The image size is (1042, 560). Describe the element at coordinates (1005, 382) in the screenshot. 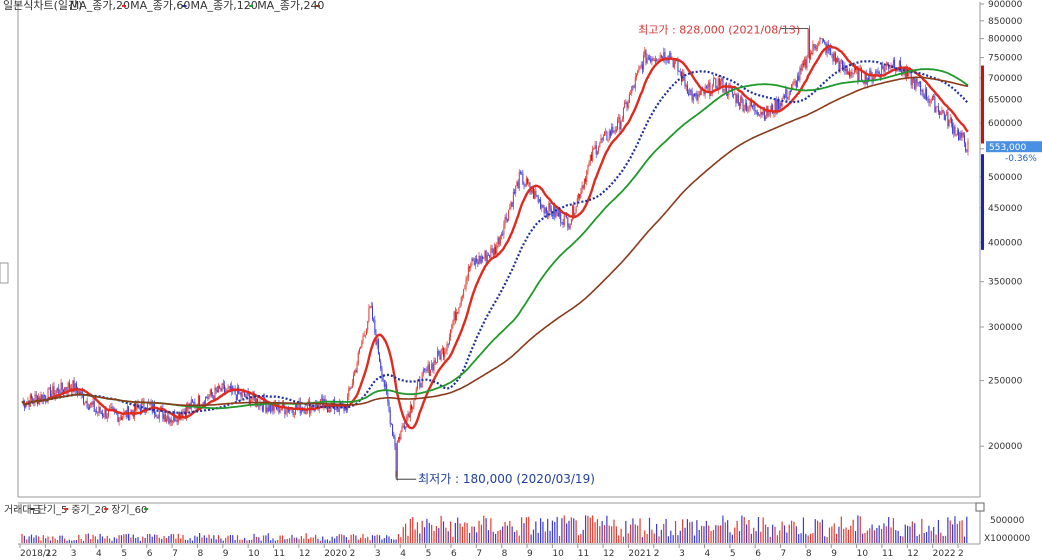

I see `price-tick-label: 250000` at that location.